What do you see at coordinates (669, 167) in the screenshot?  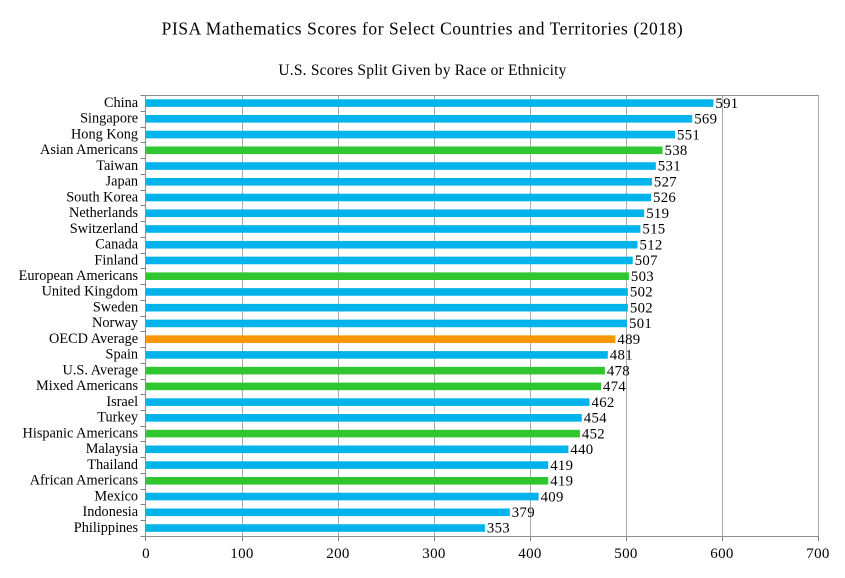 I see `svg-text: 531` at bounding box center [669, 167].